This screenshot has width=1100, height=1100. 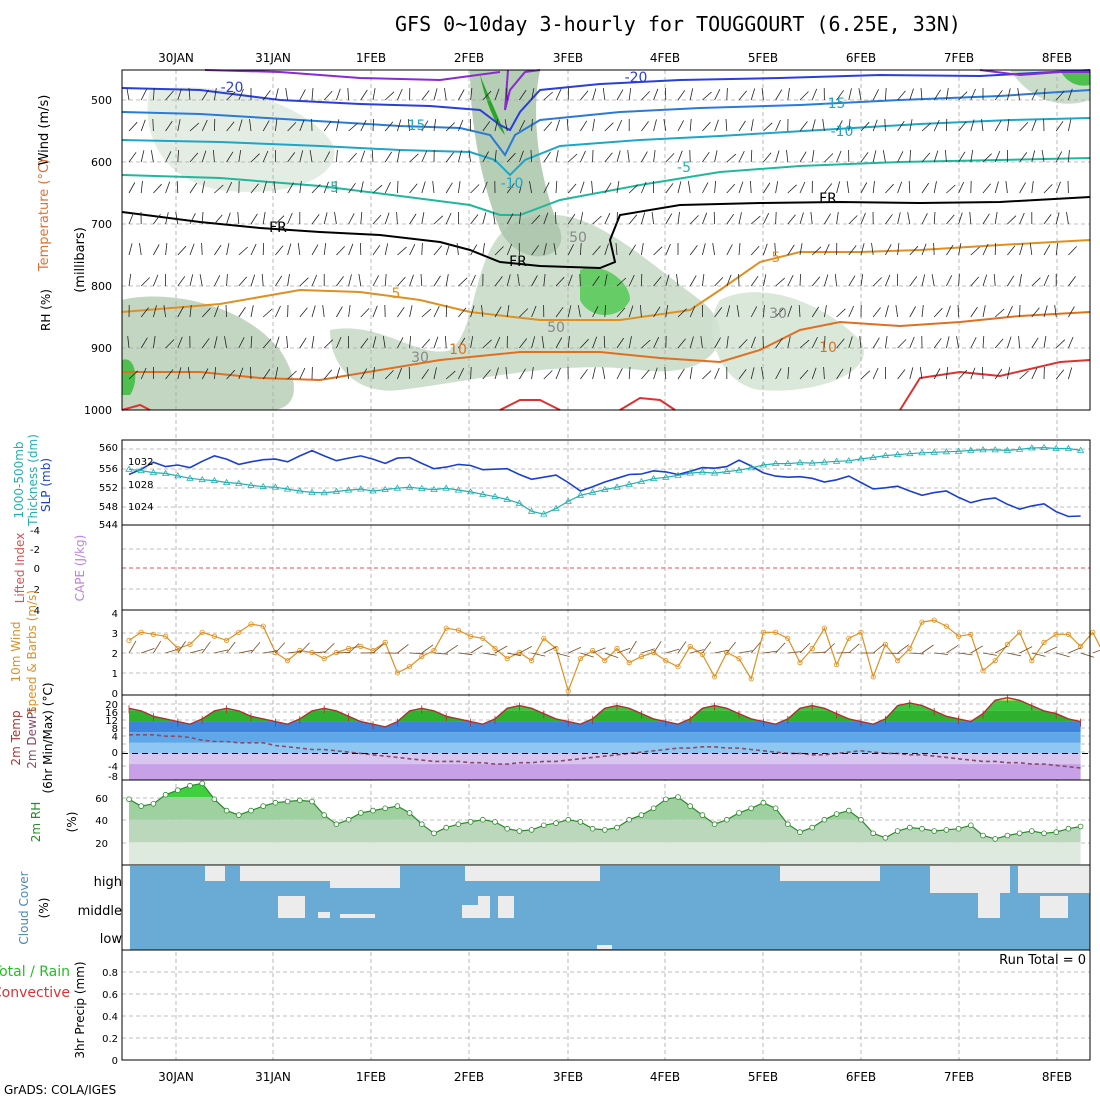 I want to click on date-label-top: 4FEB, so click(x=665, y=58).